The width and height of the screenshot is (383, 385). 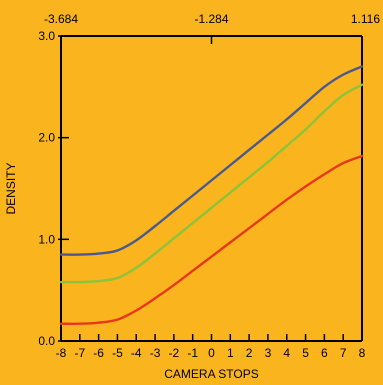 I want to click on x-tick-label: -3, so click(x=155, y=353).